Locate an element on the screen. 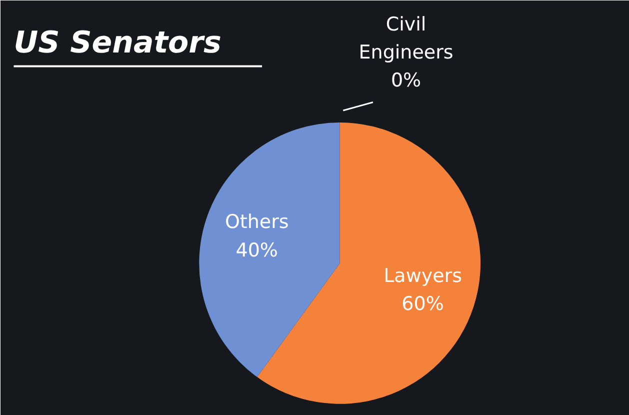  data-label: 40% is located at coordinates (257, 250).